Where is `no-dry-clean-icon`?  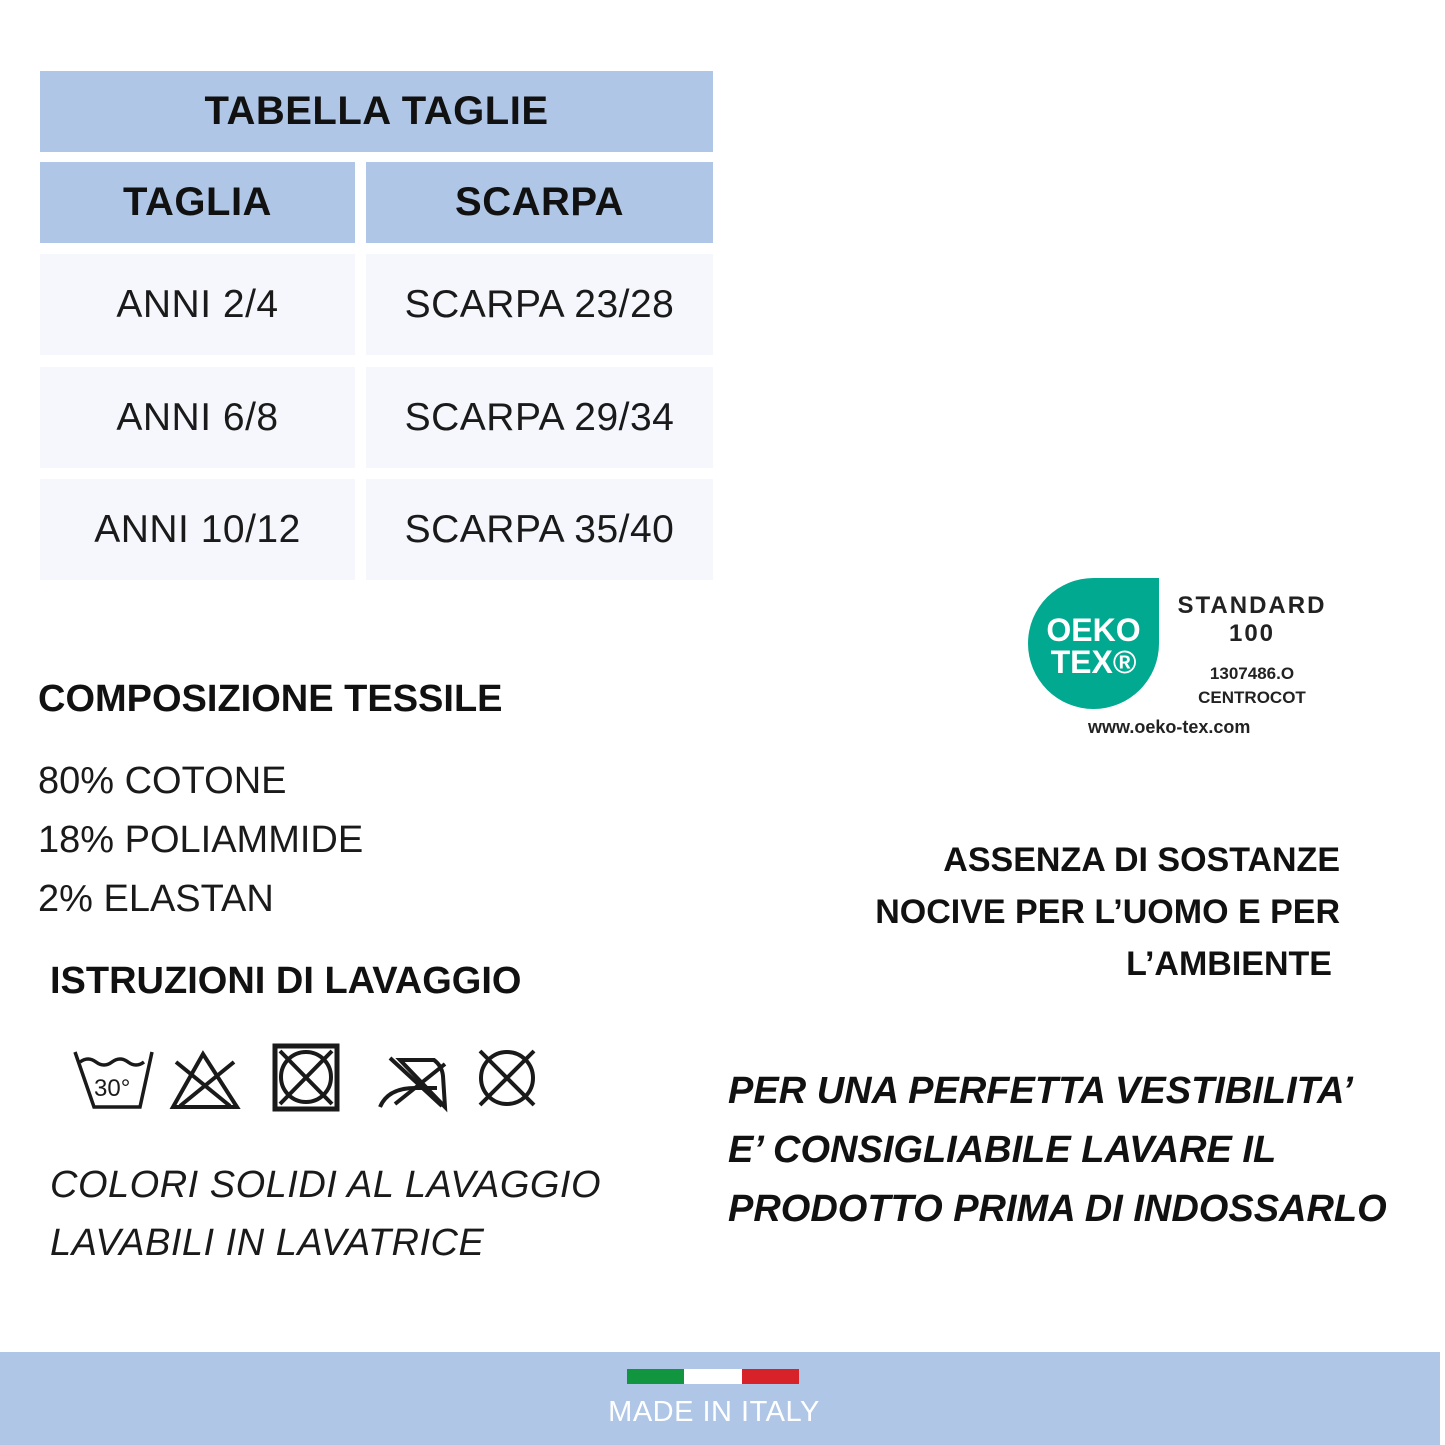 no-dry-clean-icon is located at coordinates (507, 1078).